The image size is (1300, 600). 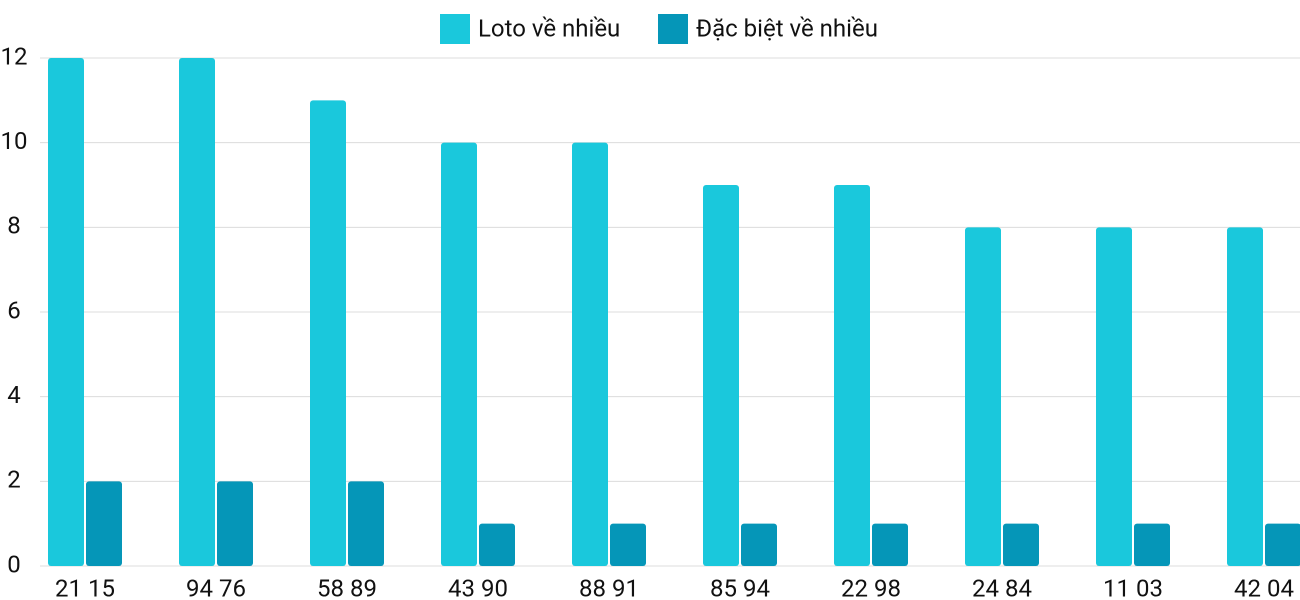 I want to click on y-tick-label: 8, so click(x=14, y=226).